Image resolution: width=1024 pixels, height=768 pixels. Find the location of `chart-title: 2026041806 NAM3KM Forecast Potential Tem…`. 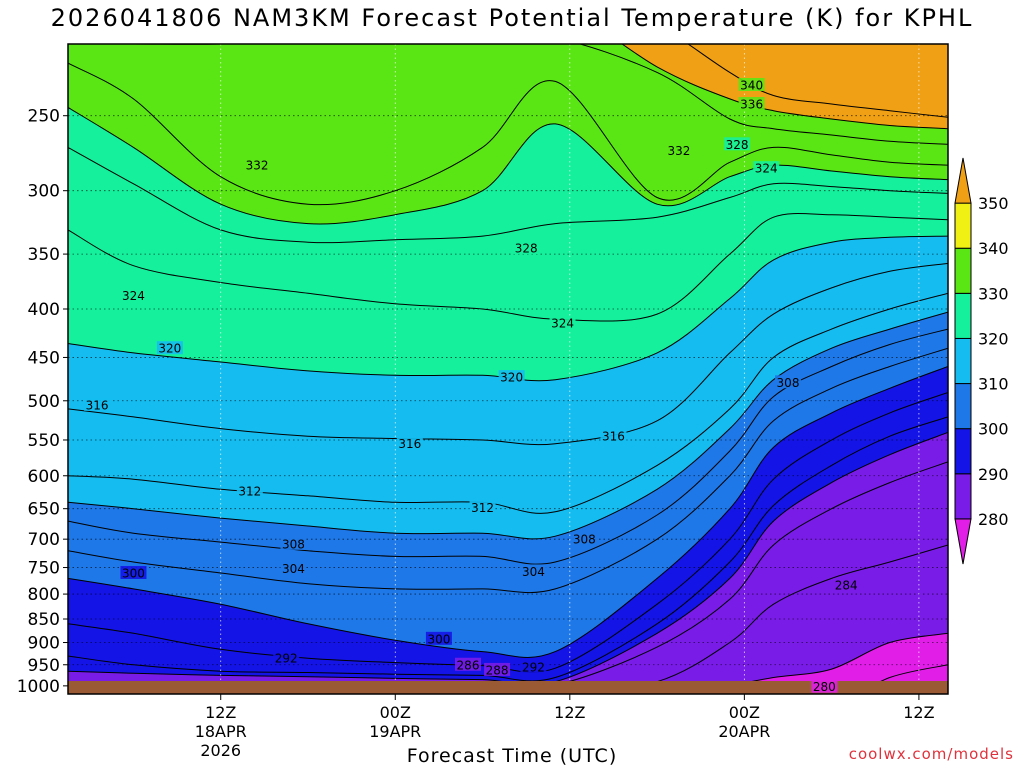

chart-title: 2026041806 NAM3KM Forecast Potential Tem… is located at coordinates (512, 18).